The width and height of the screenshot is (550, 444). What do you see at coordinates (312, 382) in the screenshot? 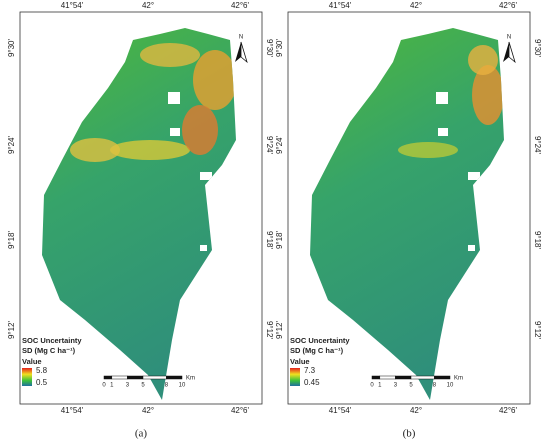
I see `legend-min: 0.45` at bounding box center [312, 382].